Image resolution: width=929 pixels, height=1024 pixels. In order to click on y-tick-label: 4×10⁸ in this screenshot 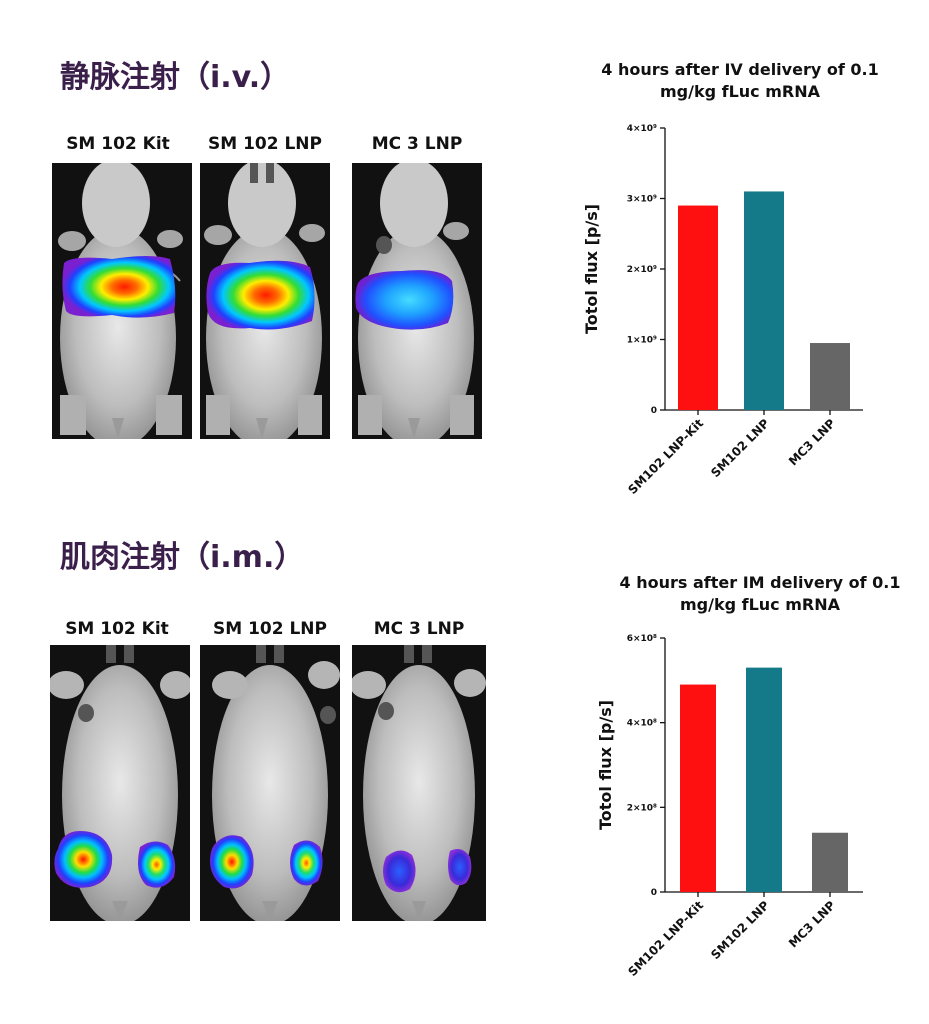, I will do `click(642, 724)`.